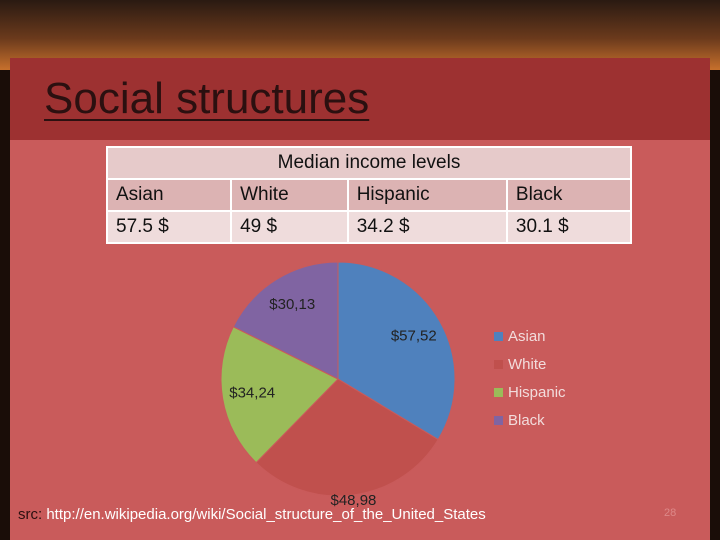  What do you see at coordinates (569, 195) in the screenshot?
I see `table-header: Black` at bounding box center [569, 195].